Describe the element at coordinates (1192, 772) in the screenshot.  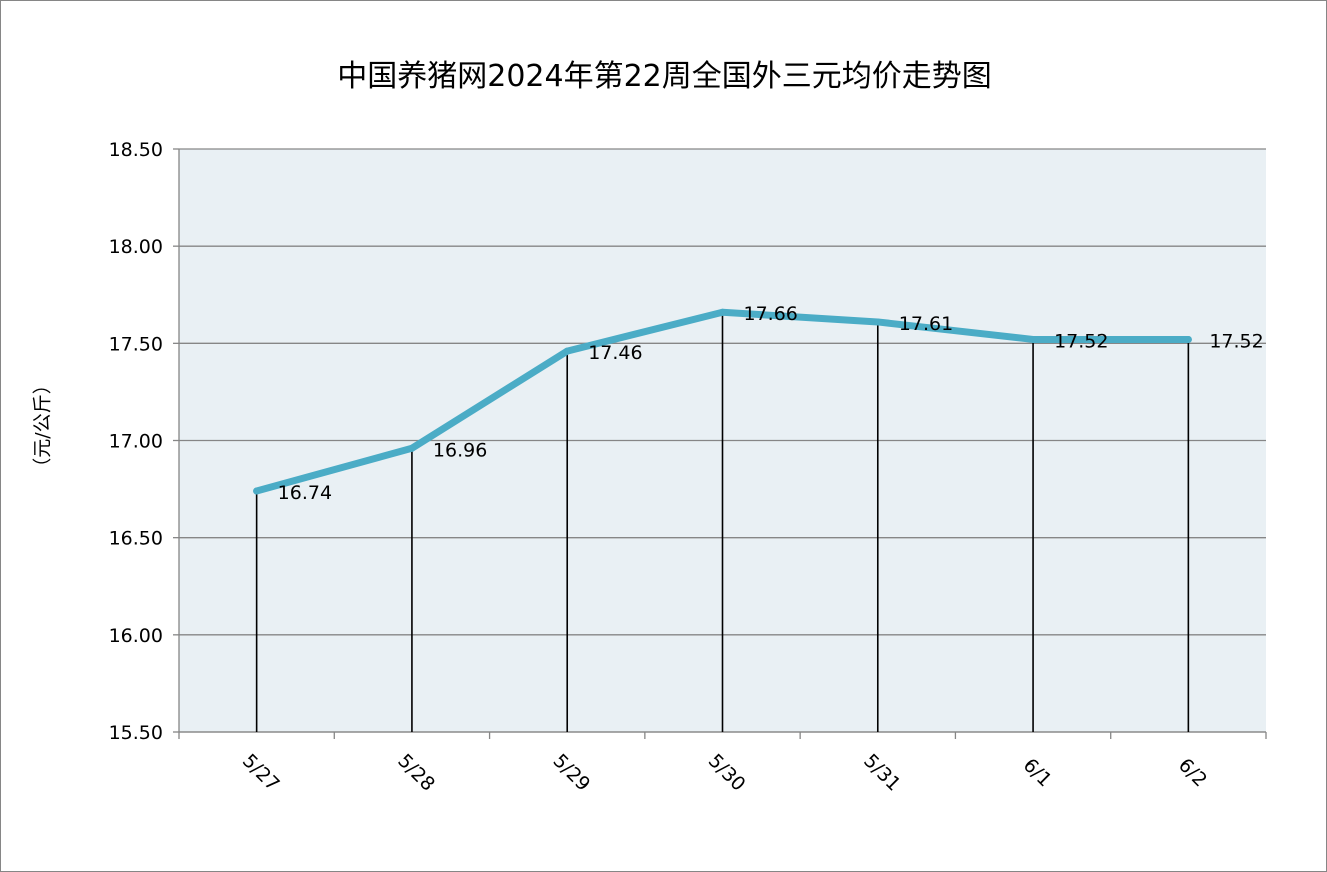
I see `x-tick-label: 6/2` at that location.